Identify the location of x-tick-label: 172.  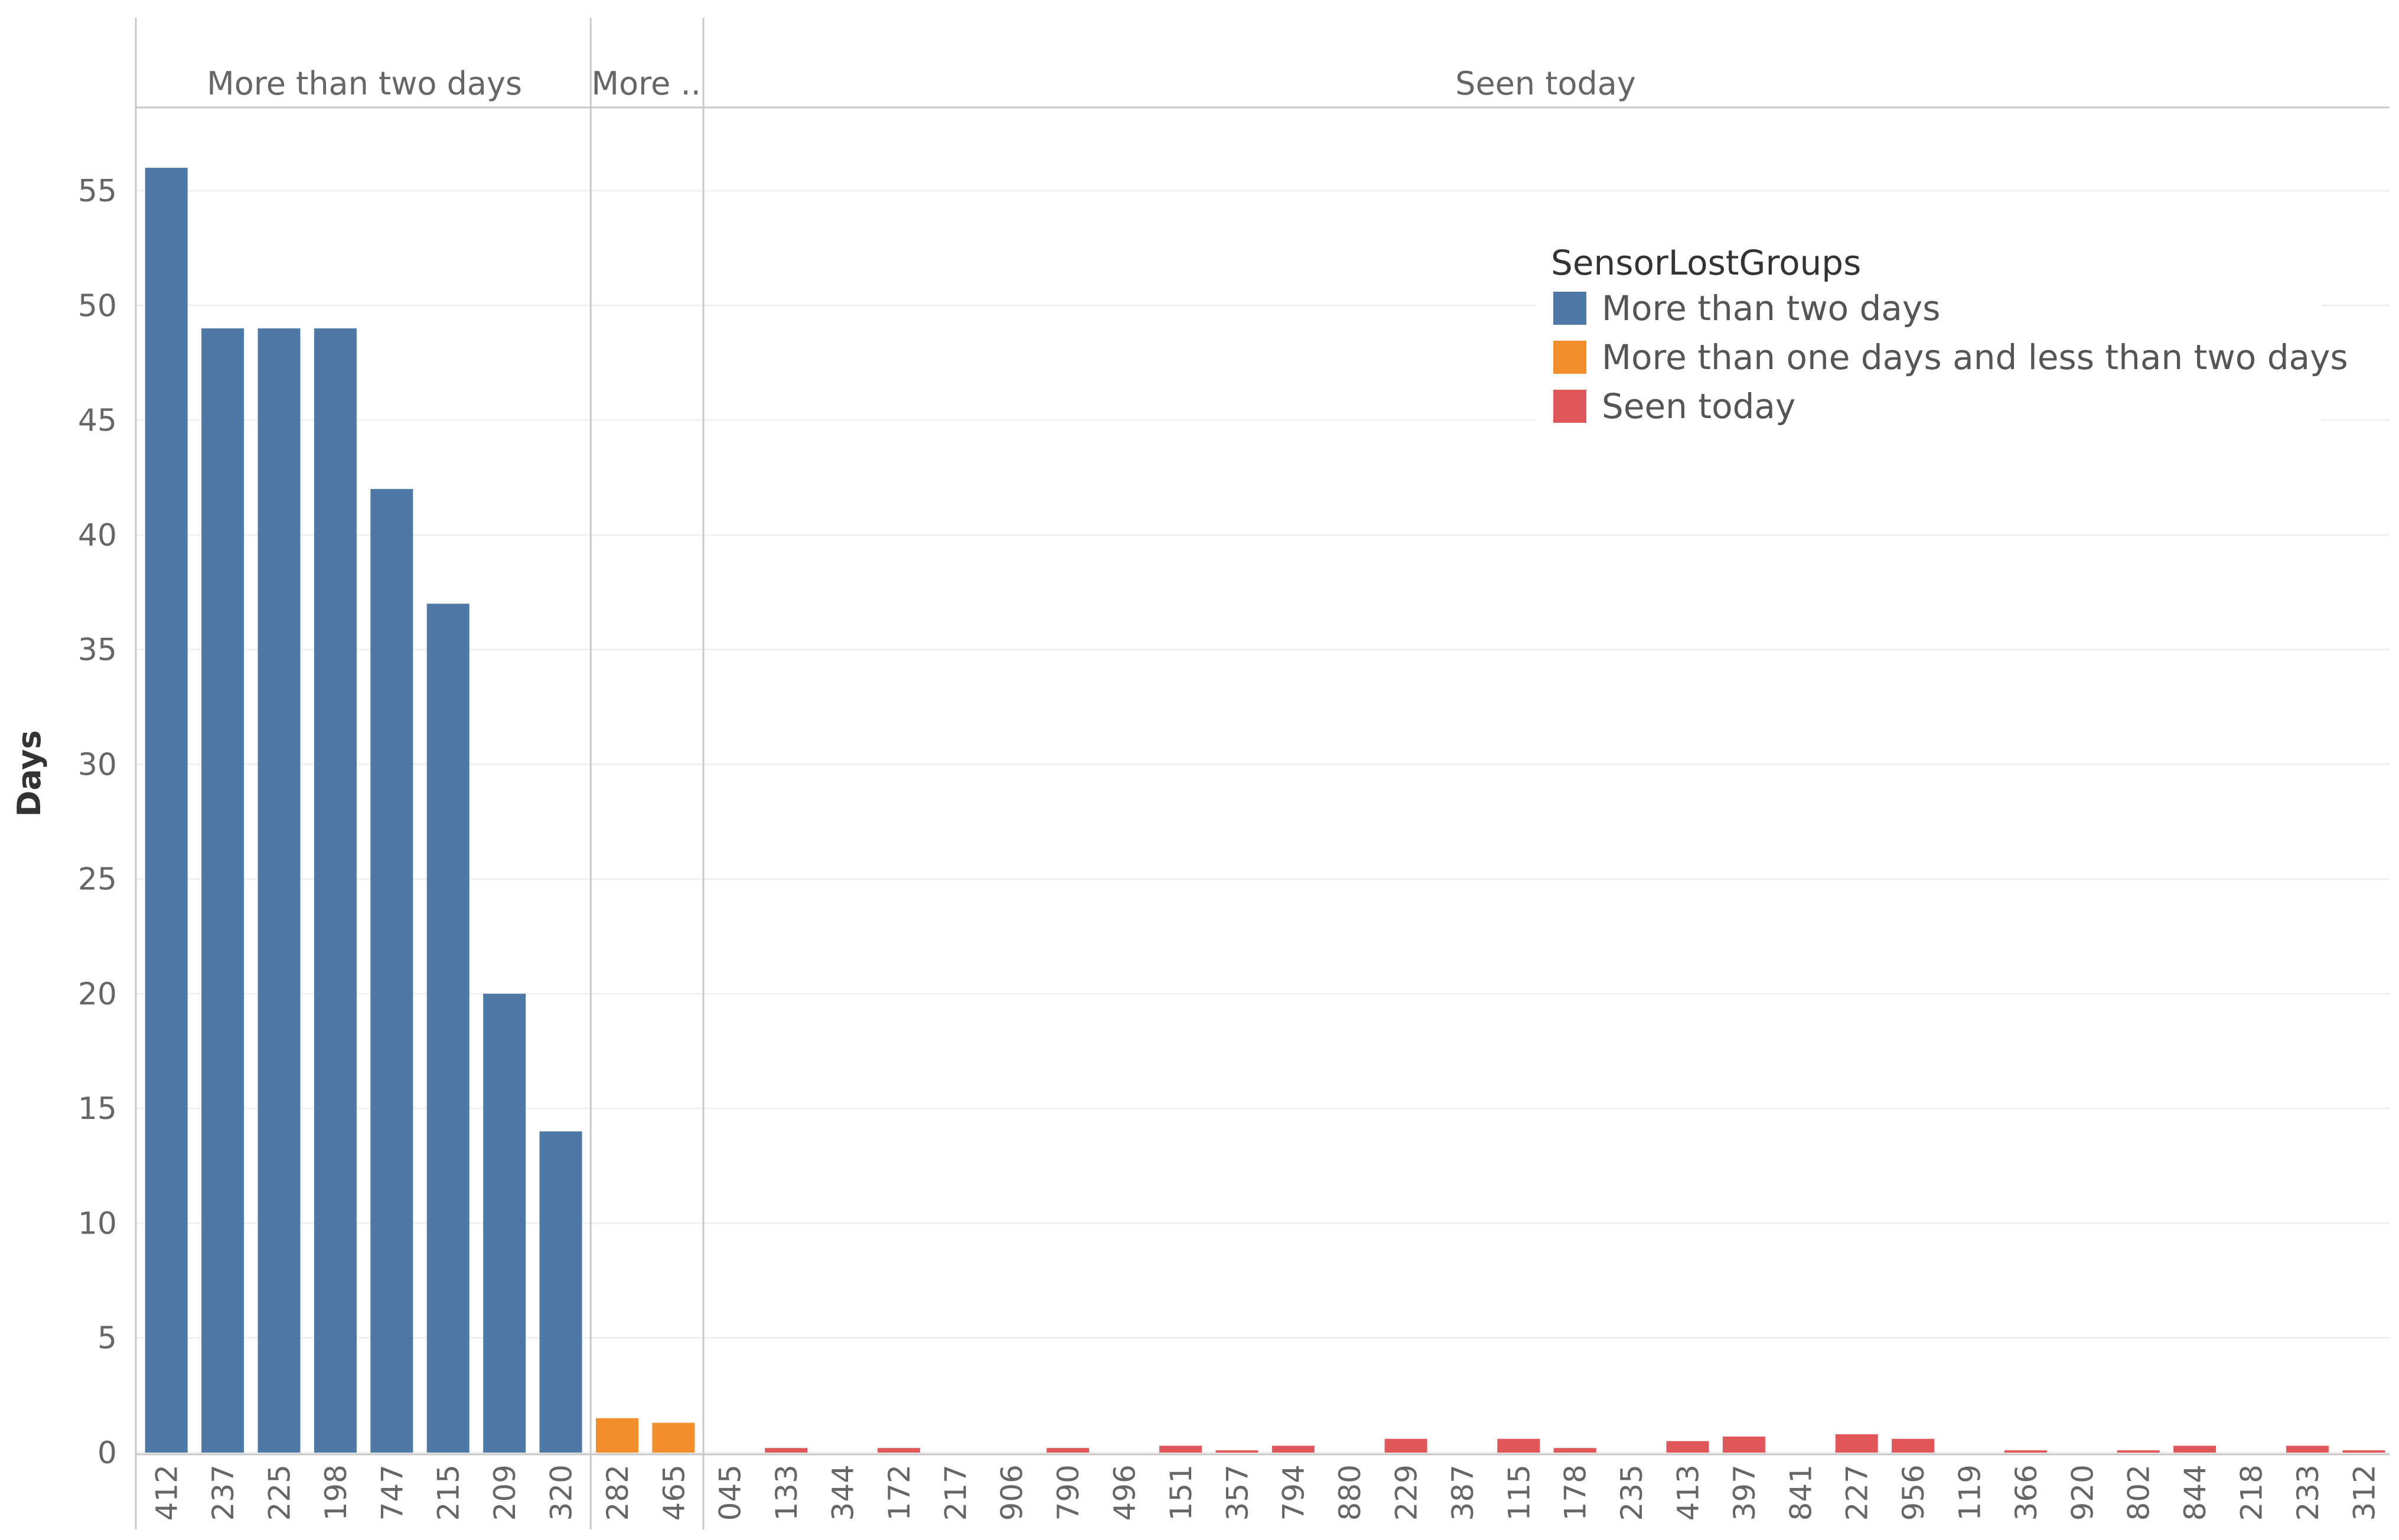
(899, 1492).